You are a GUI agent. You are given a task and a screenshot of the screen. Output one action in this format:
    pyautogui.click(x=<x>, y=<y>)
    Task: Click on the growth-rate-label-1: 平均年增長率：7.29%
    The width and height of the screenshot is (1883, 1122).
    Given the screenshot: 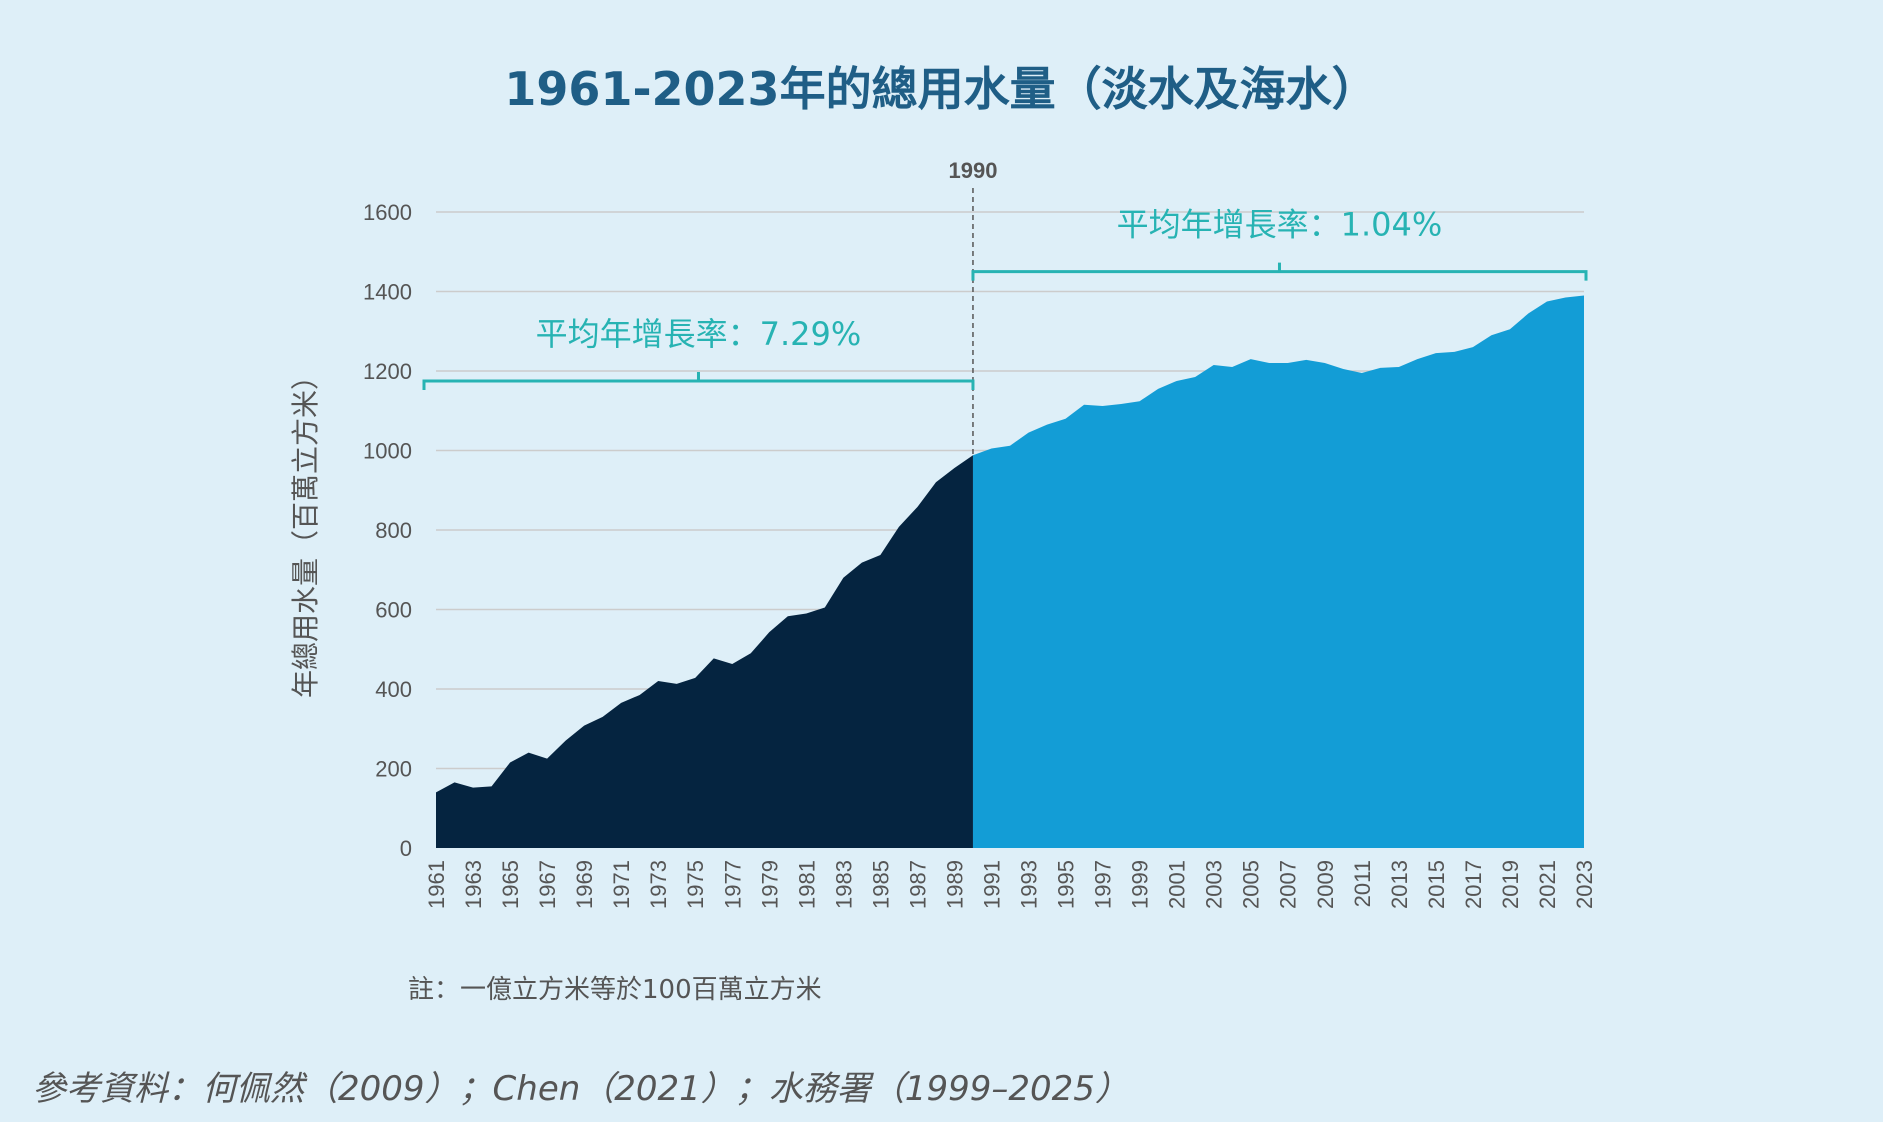 What is the action you would take?
    pyautogui.click(x=699, y=334)
    